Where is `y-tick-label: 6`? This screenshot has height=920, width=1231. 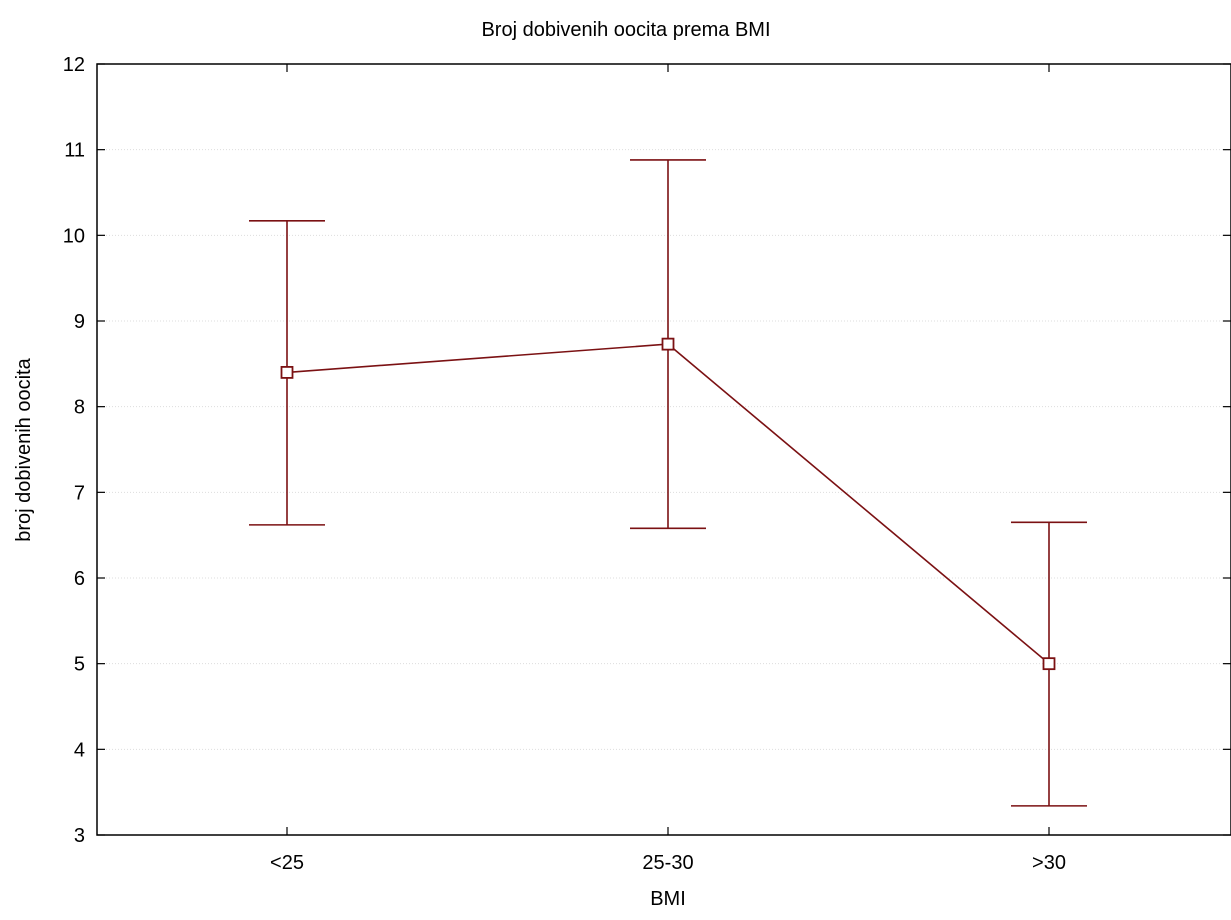 y-tick-label: 6 is located at coordinates (79, 579).